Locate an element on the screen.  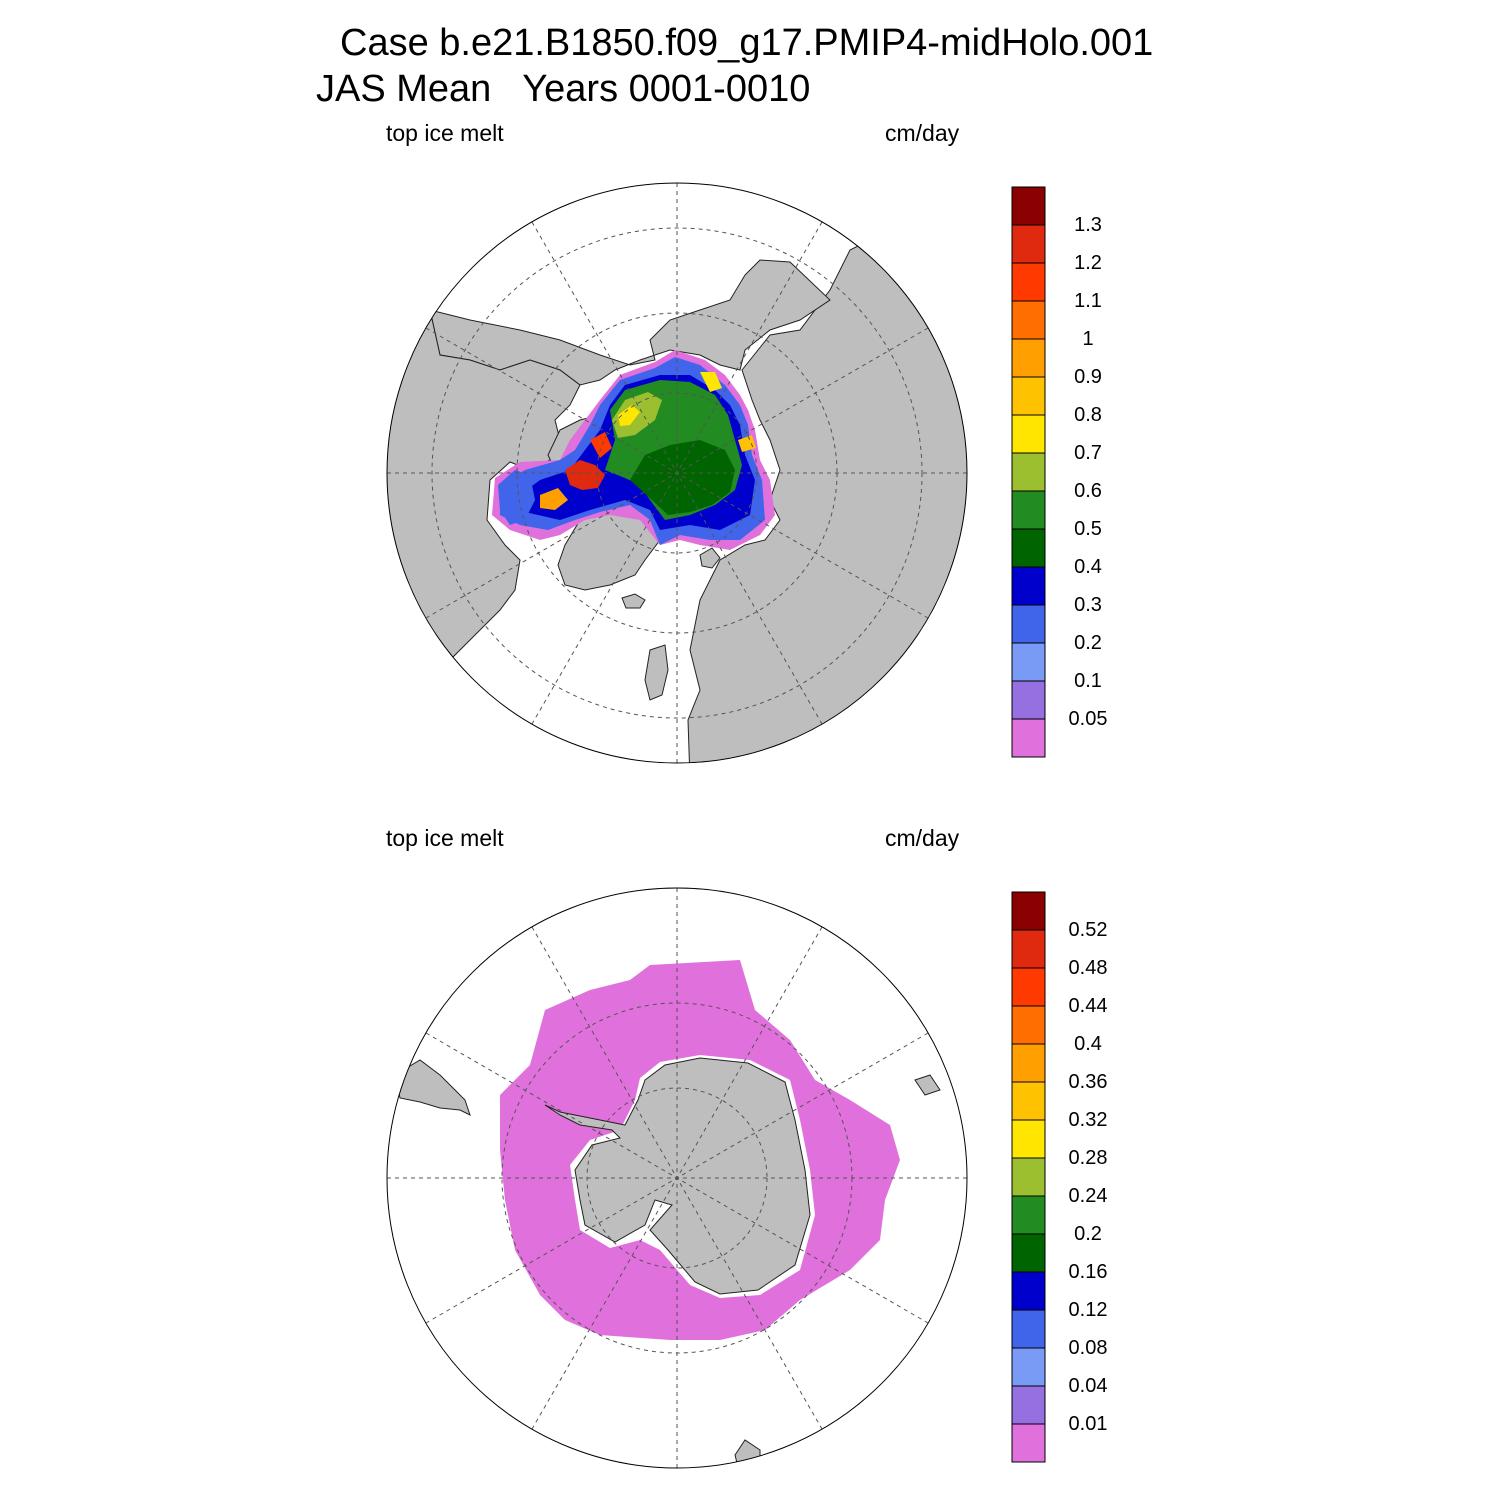
north-colorbar-tick-label: 0.3 is located at coordinates (1088, 605).